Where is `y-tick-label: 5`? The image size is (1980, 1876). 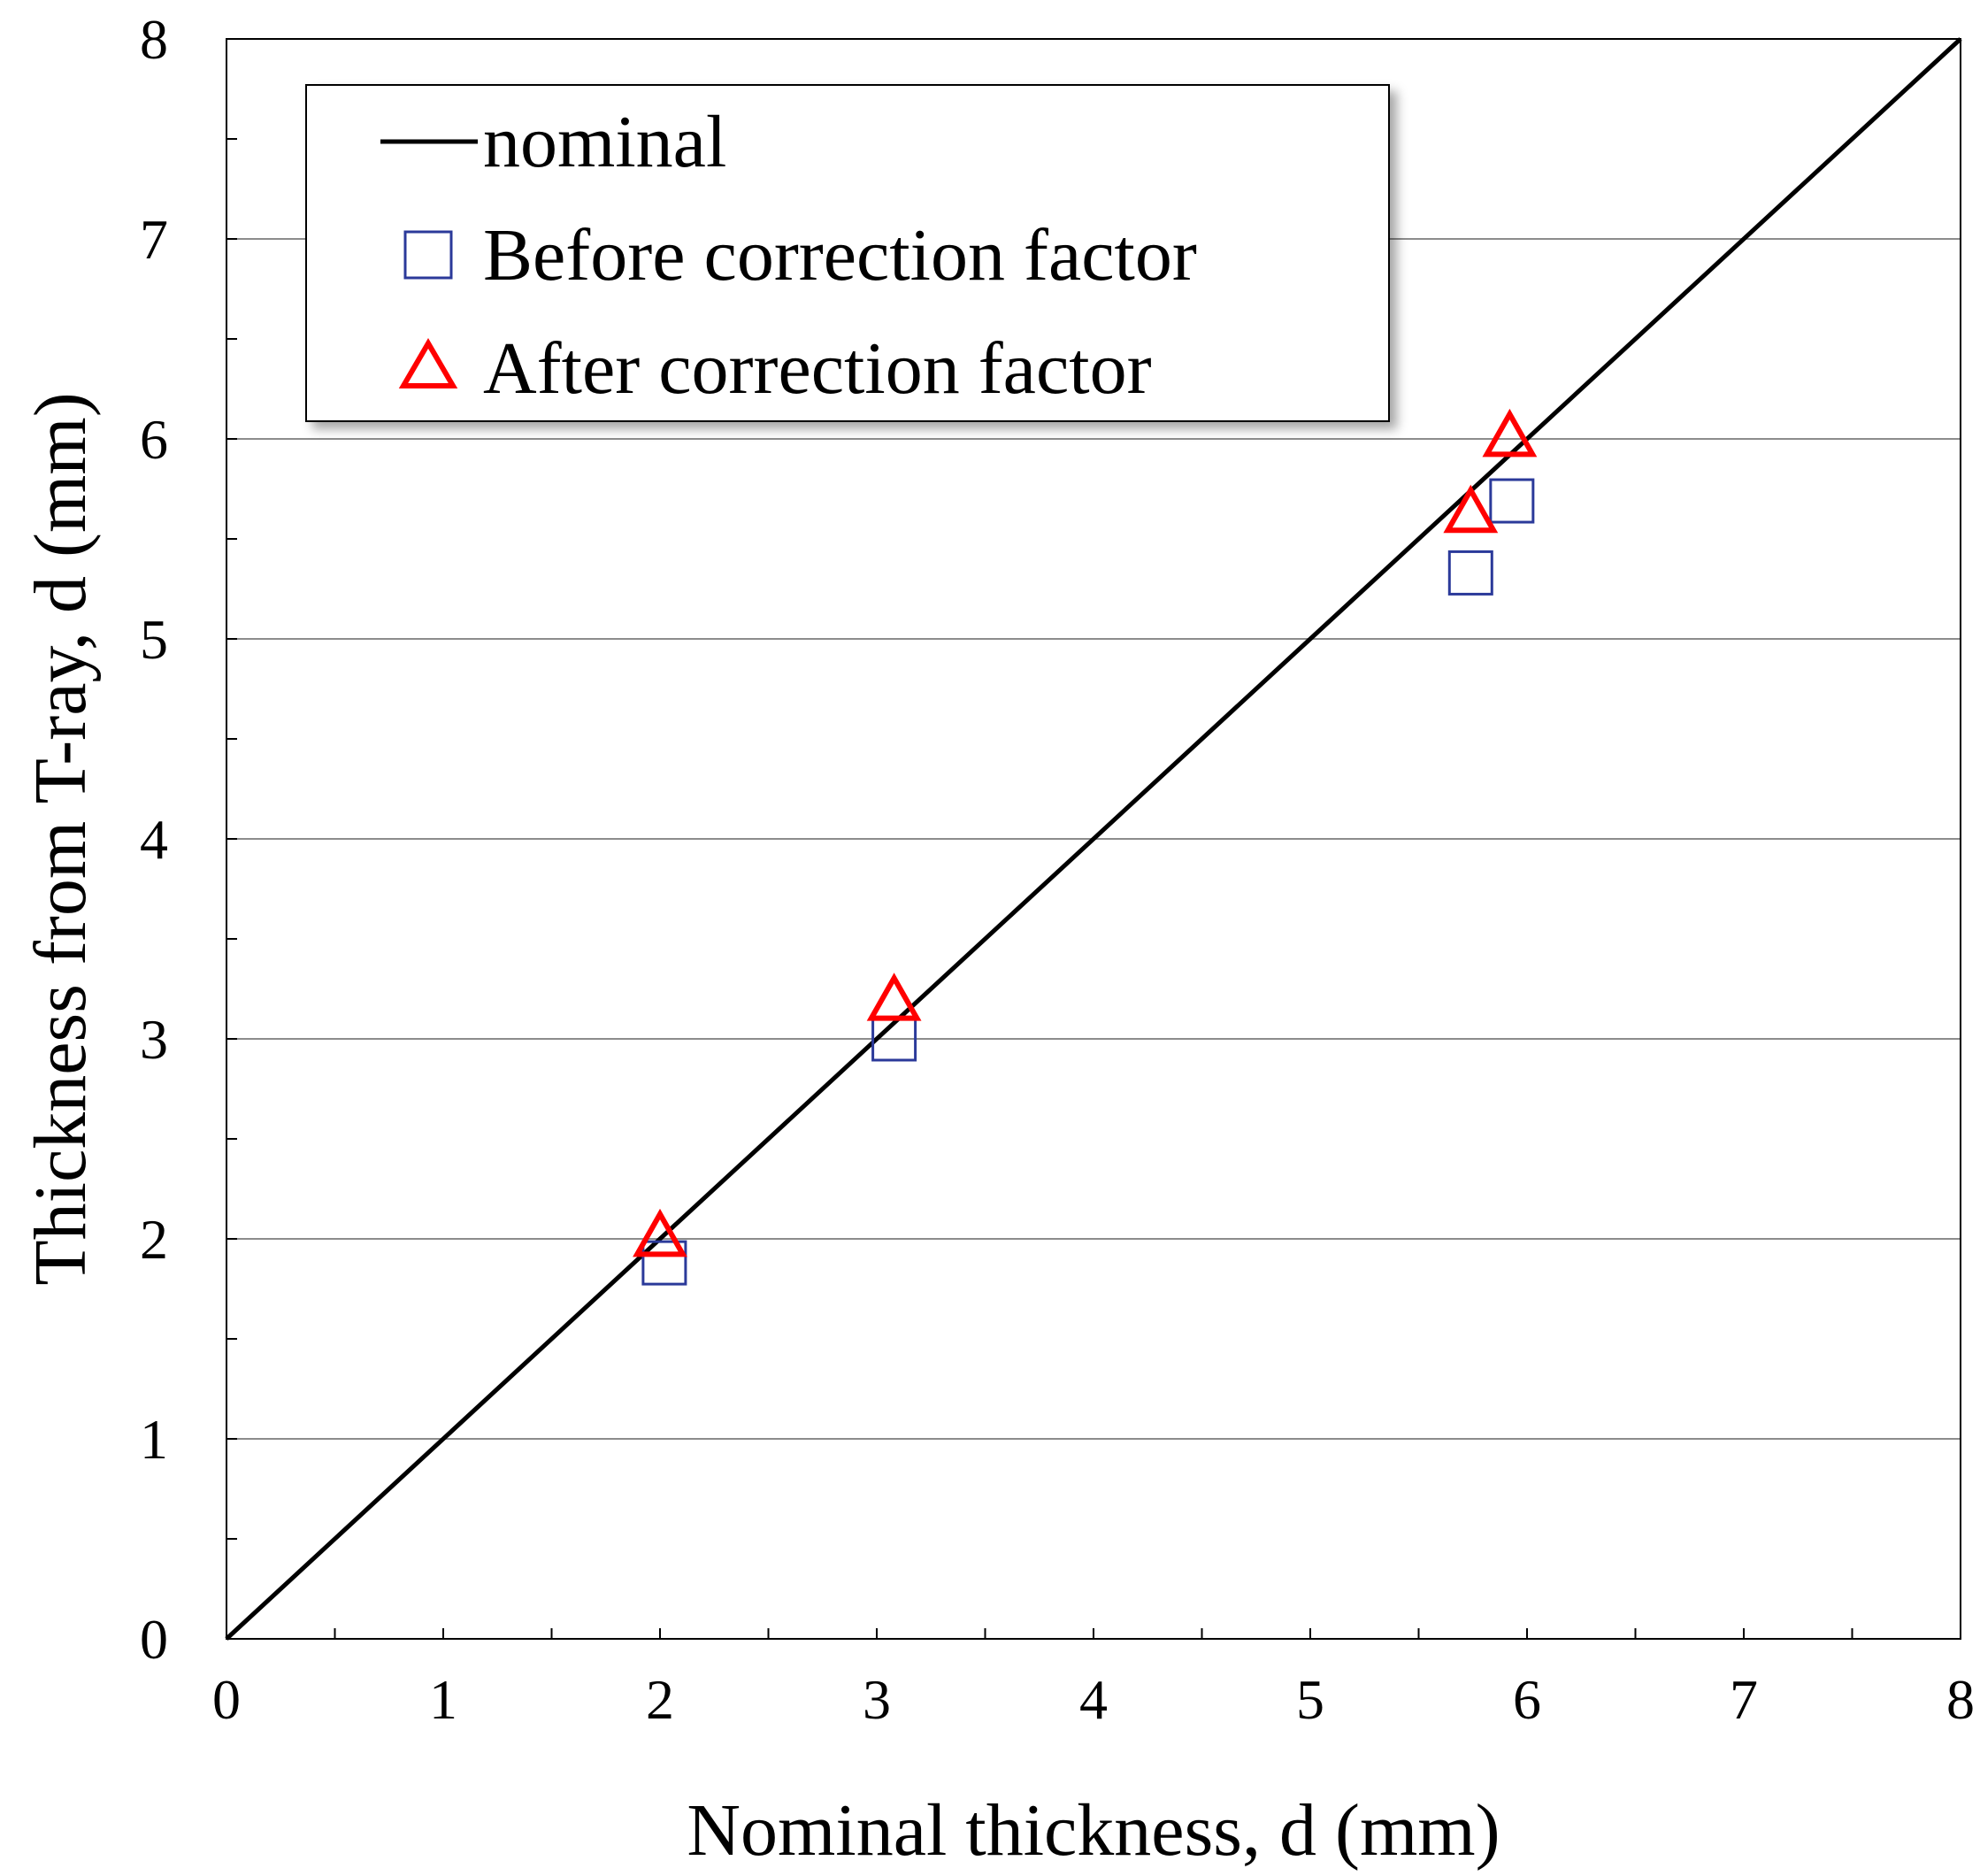
y-tick-label: 5 is located at coordinates (154, 639).